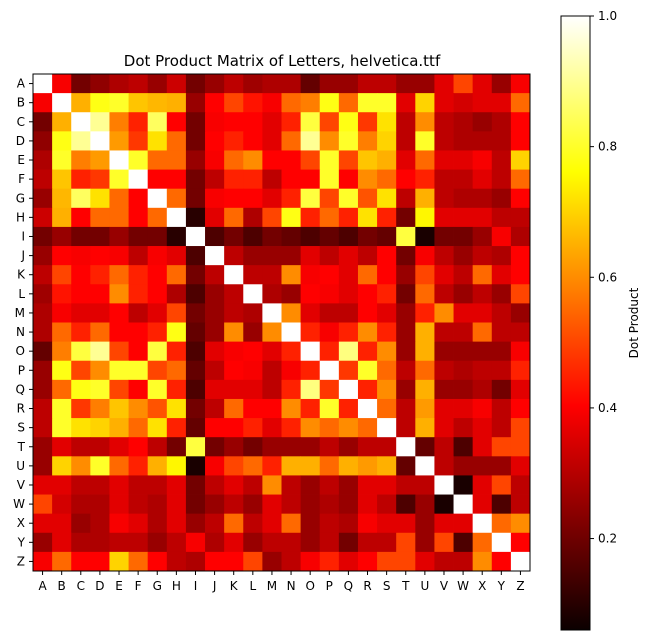 This screenshot has width=652, height=641. I want to click on x-tick-label: D, so click(99, 586).